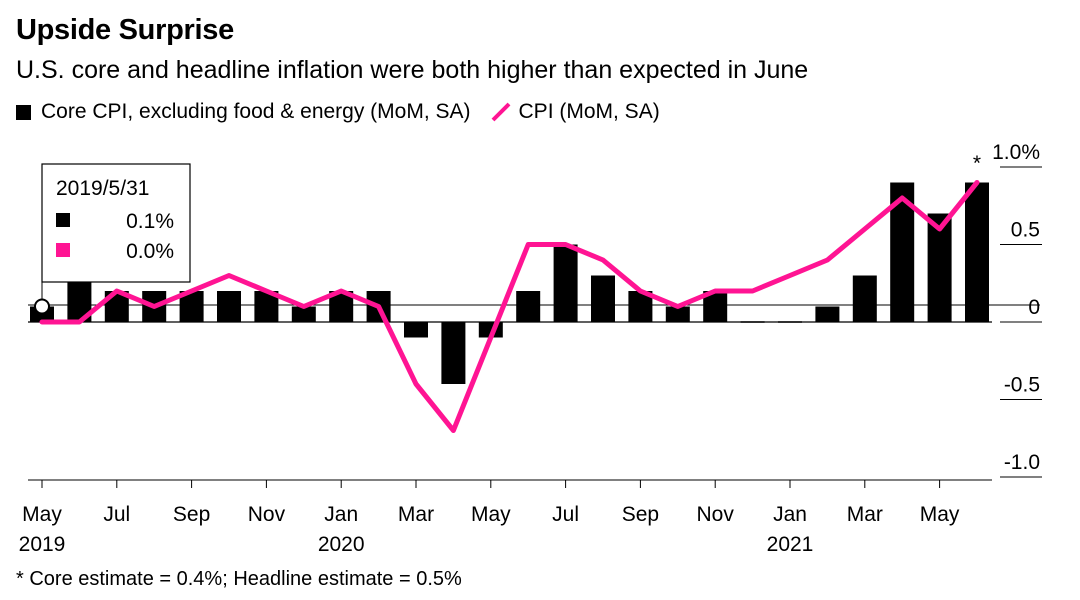  I want to click on legend-core-swatch, so click(23, 112).